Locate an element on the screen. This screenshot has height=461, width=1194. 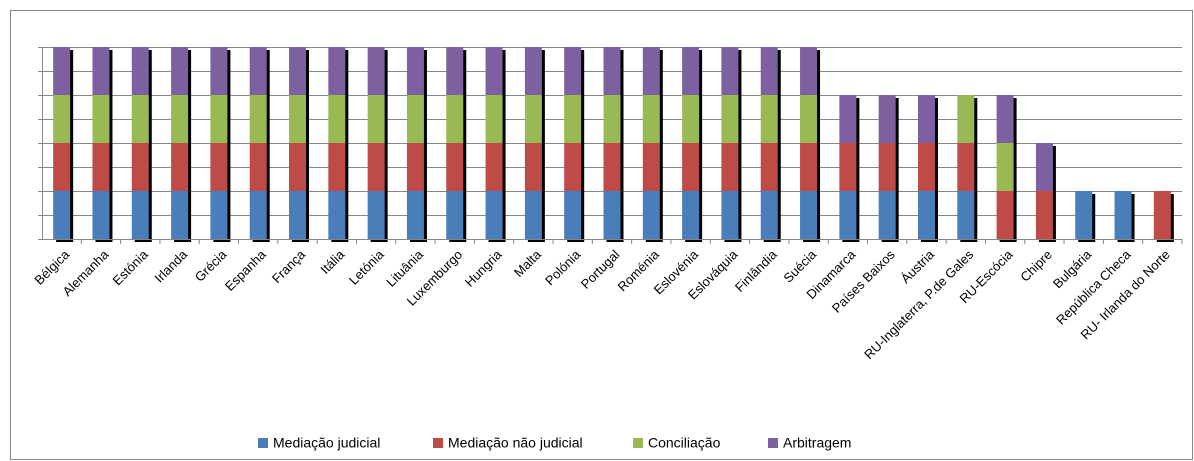
legend-label: Mediação não judicial is located at coordinates (515, 443).